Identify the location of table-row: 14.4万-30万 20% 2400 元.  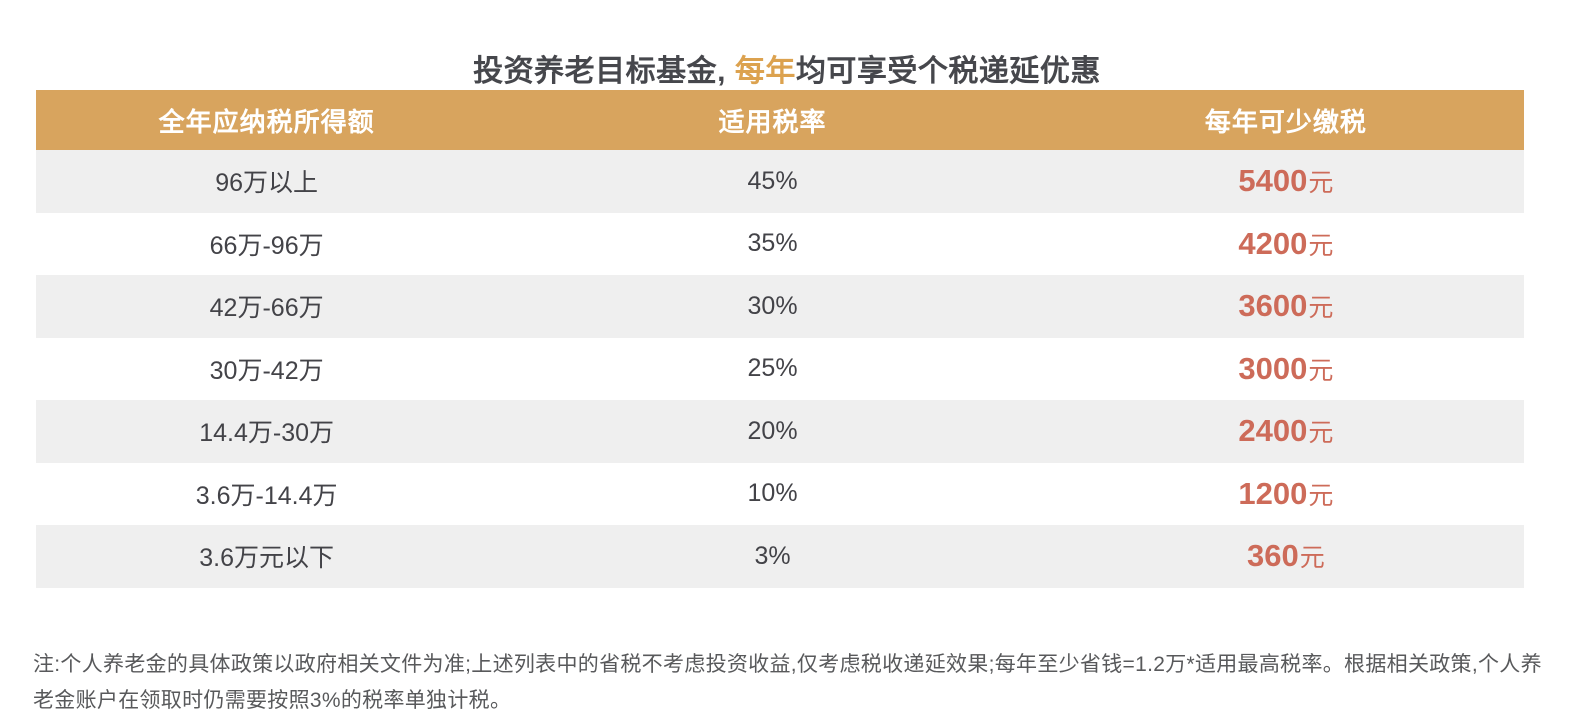
(780, 431).